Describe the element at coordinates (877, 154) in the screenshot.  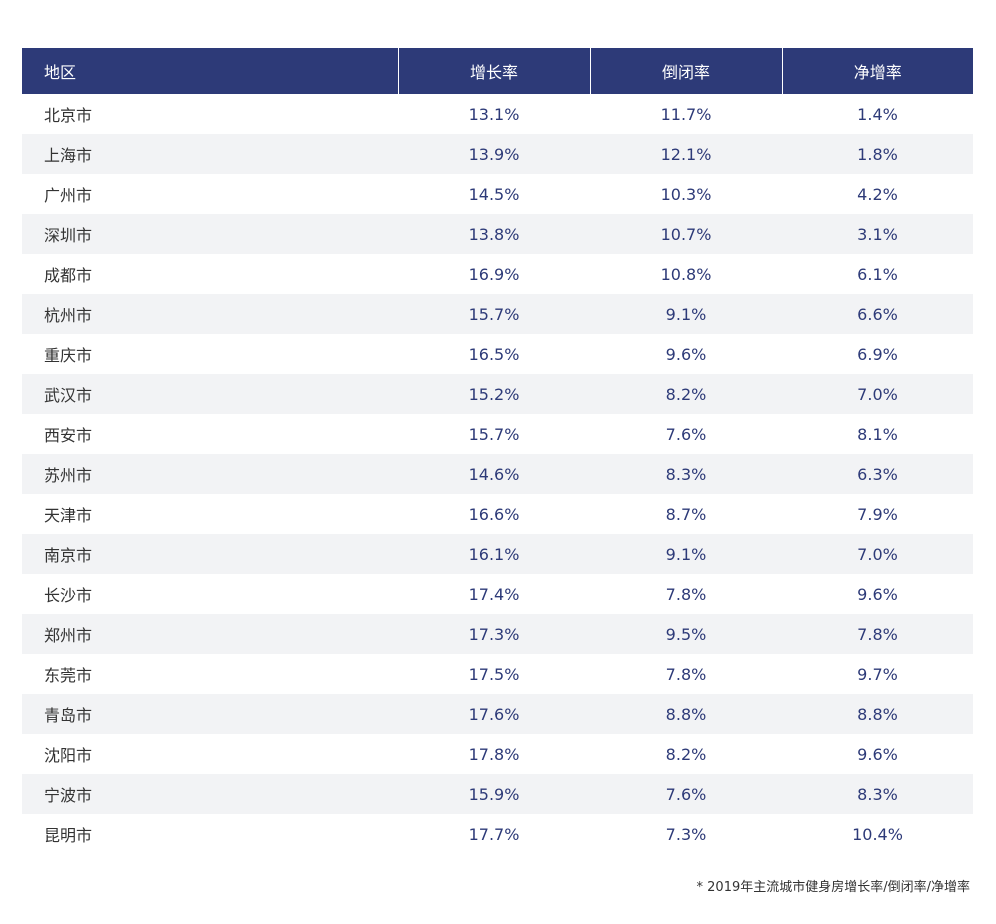
I see `value-cell: 1.8%` at that location.